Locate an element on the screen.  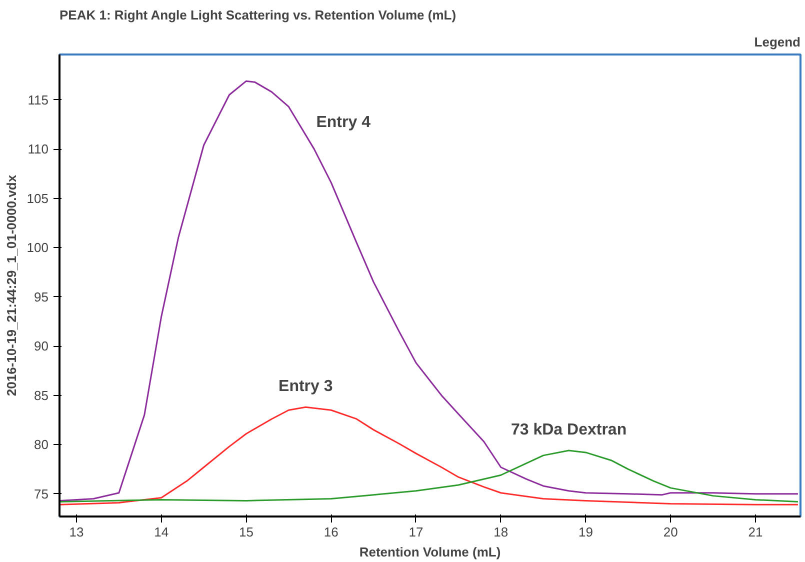
x-tick-label: 19 is located at coordinates (585, 532).